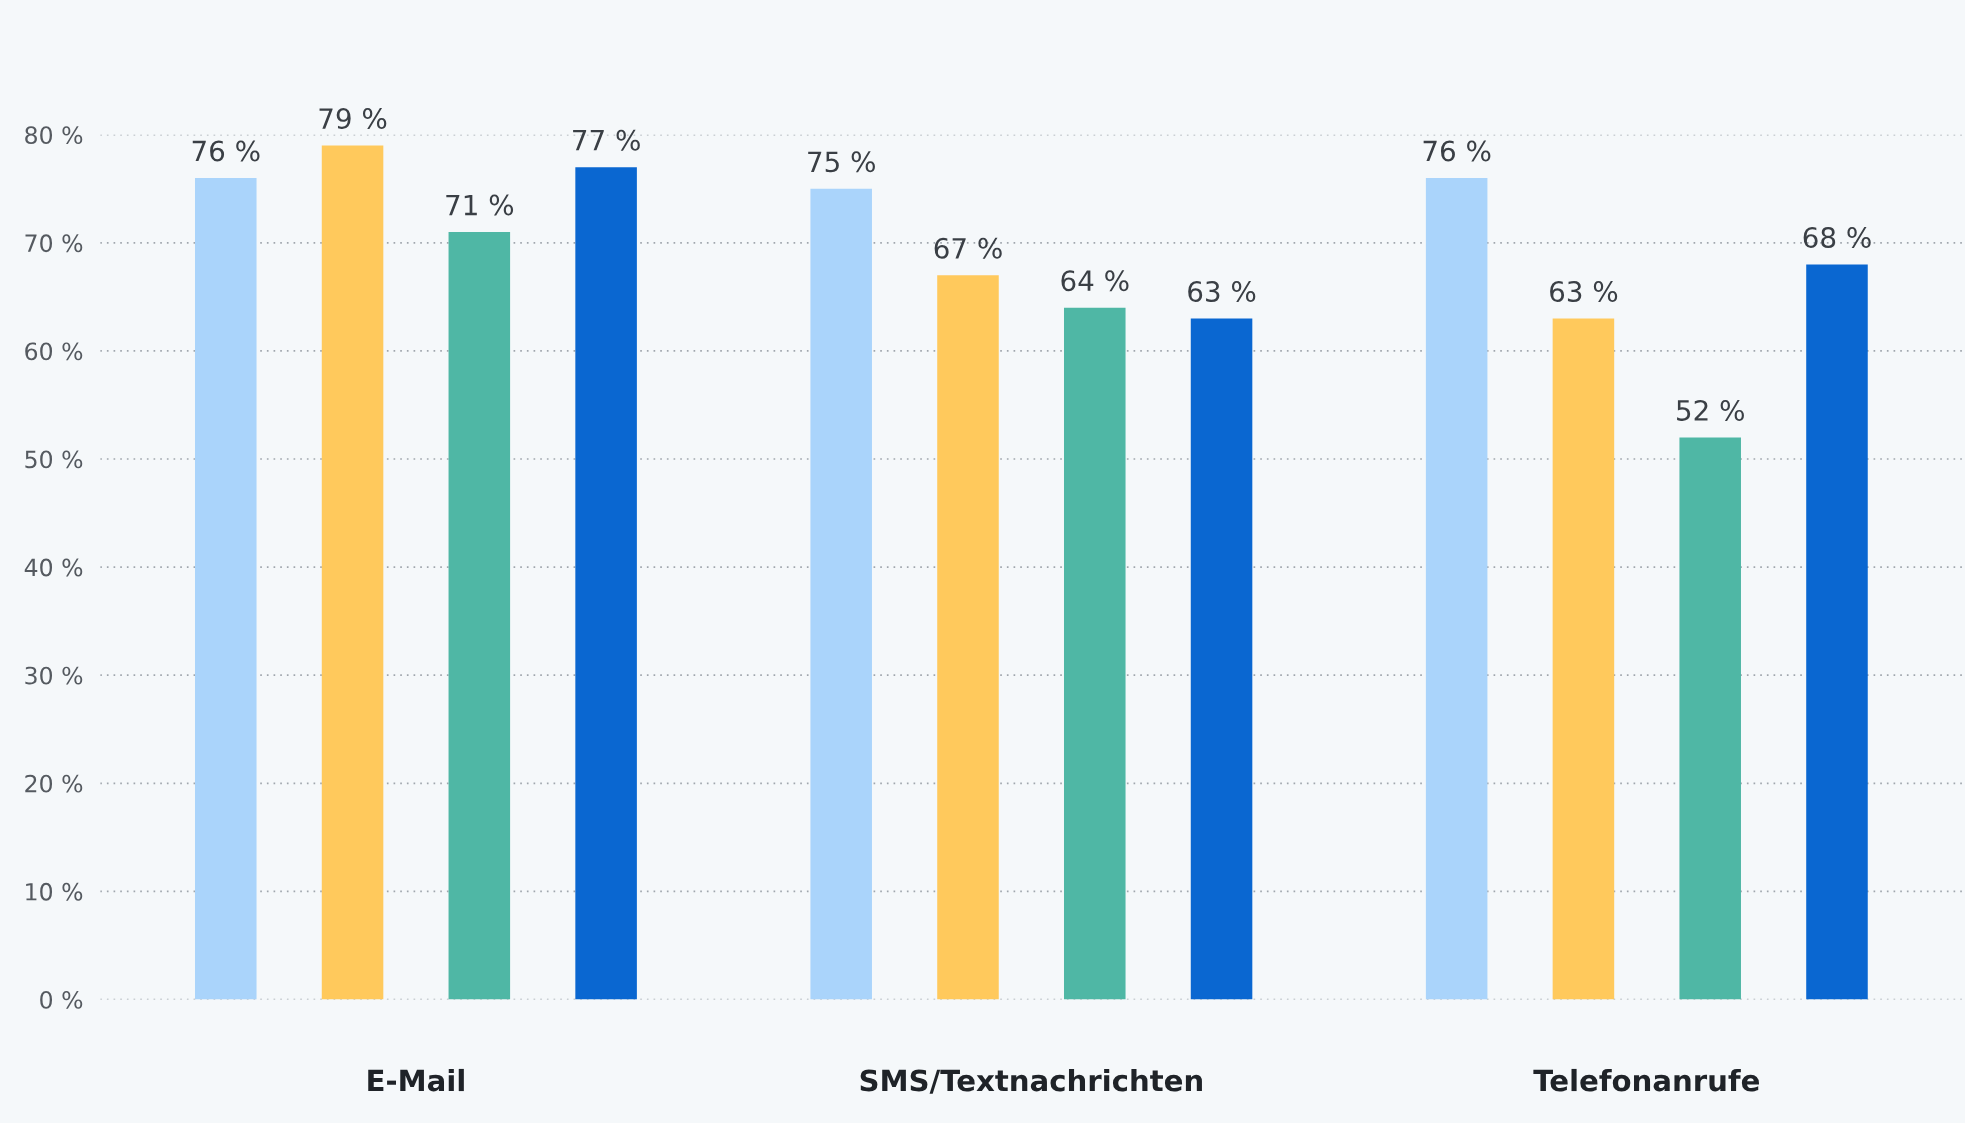  Describe the element at coordinates (53, 567) in the screenshot. I see `y-tick-label: 40 %` at that location.